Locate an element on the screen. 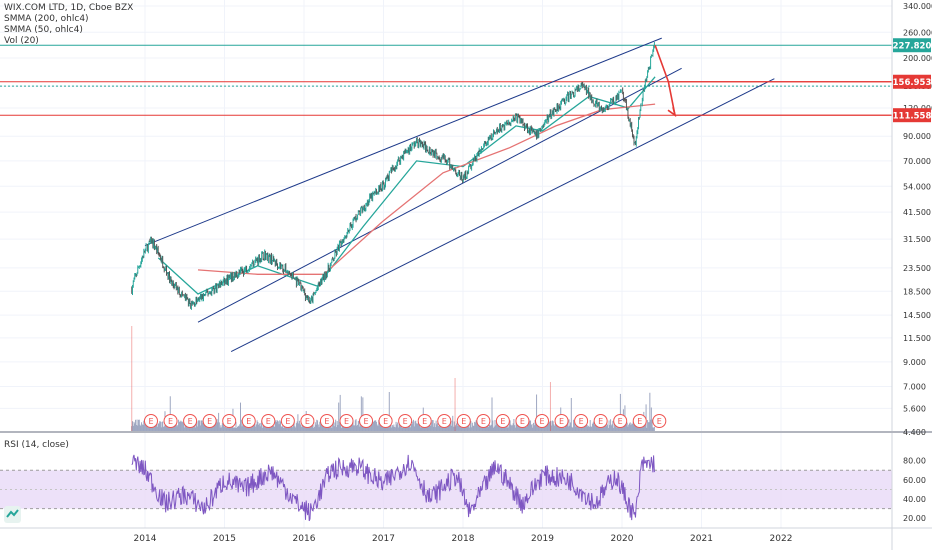 The width and height of the screenshot is (932, 550). y-tick-label: 14.500 is located at coordinates (917, 315).